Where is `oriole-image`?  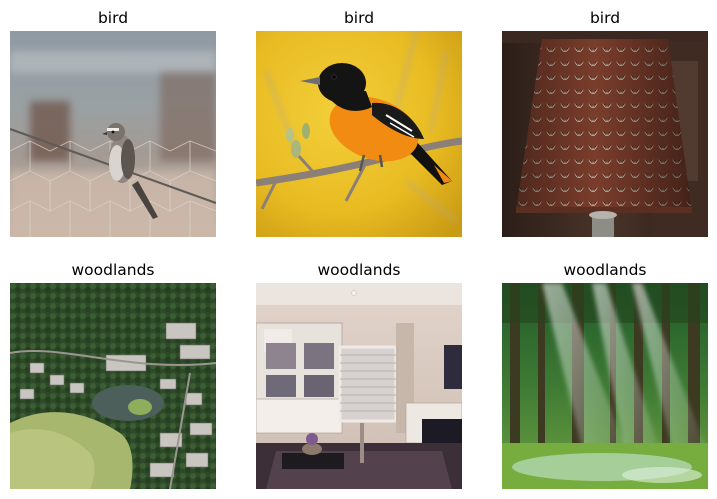
oriole-image is located at coordinates (359, 134).